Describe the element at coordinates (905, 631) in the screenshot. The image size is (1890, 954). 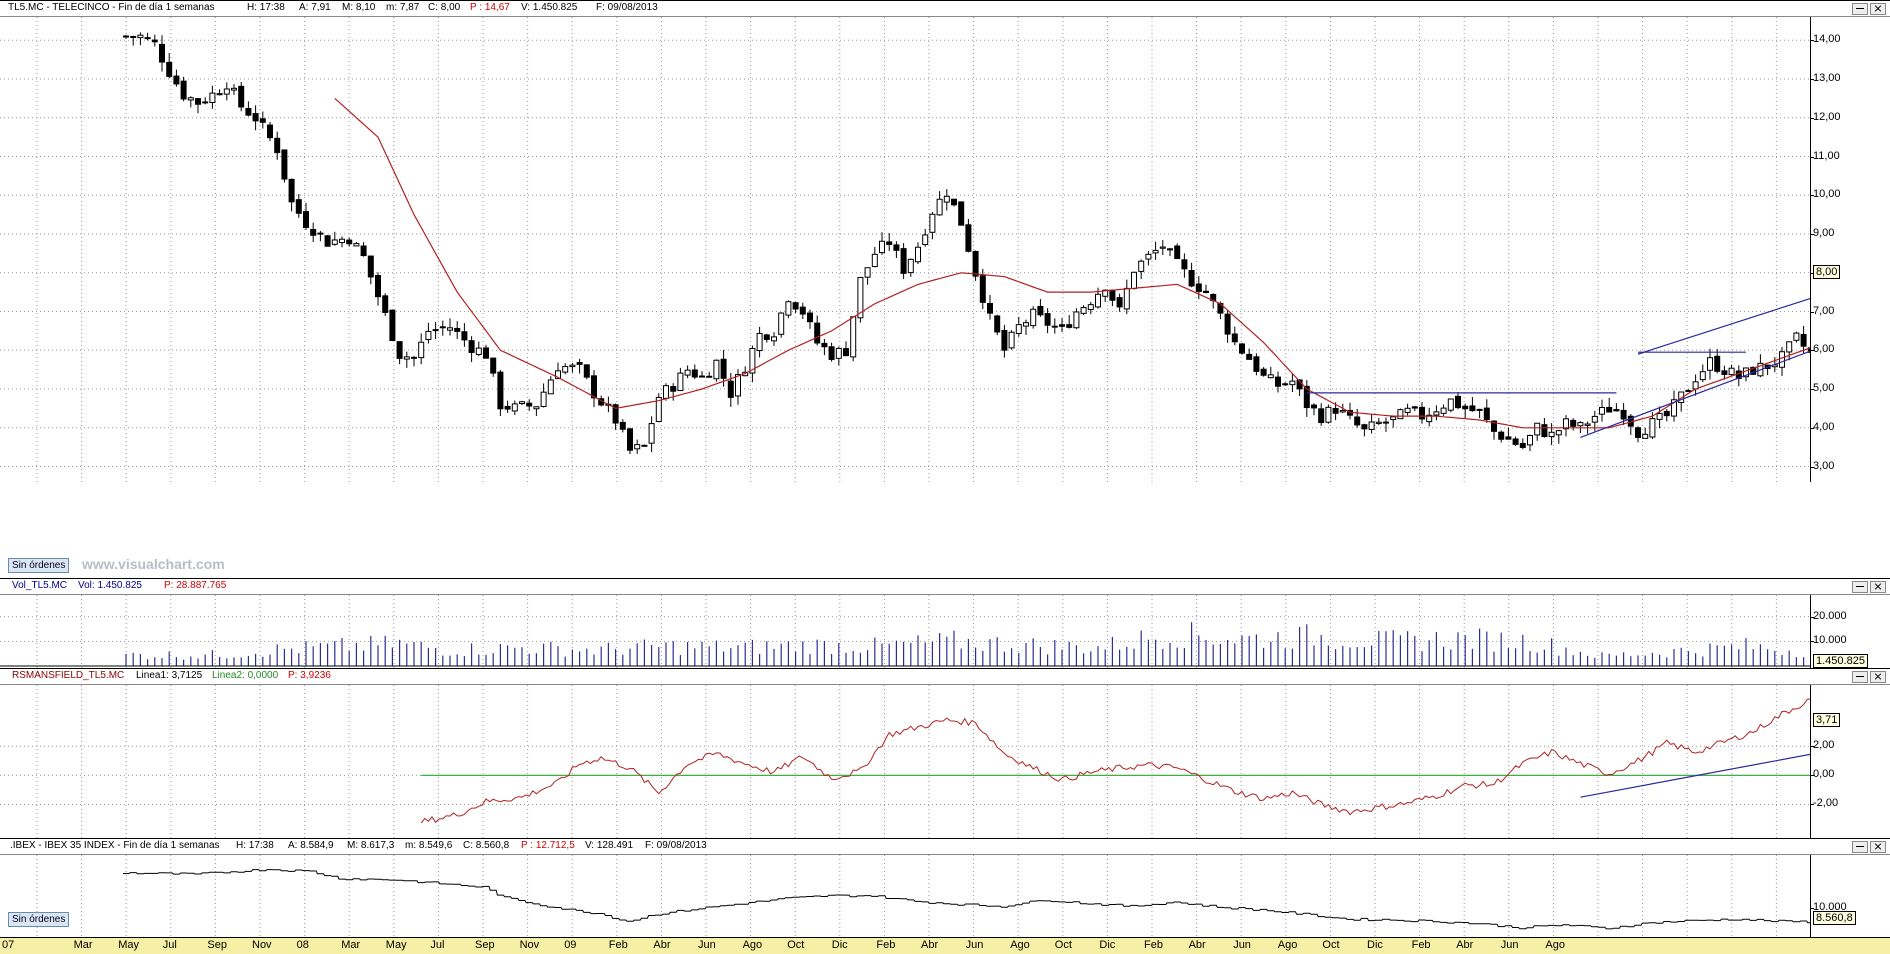
I see `volume-plot` at that location.